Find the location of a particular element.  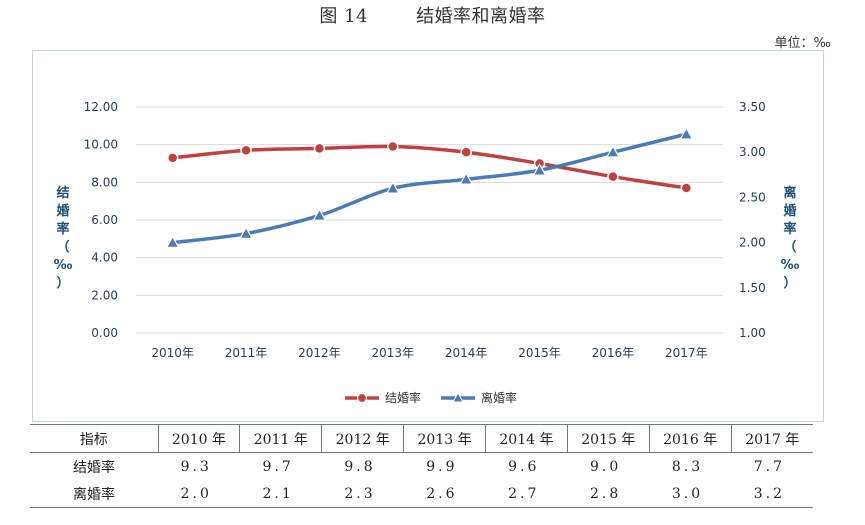

table-row: 结婚率 9.3 9.7 9.8 9.9 9.6 9.0 8.3 7.7 is located at coordinates (421, 467).